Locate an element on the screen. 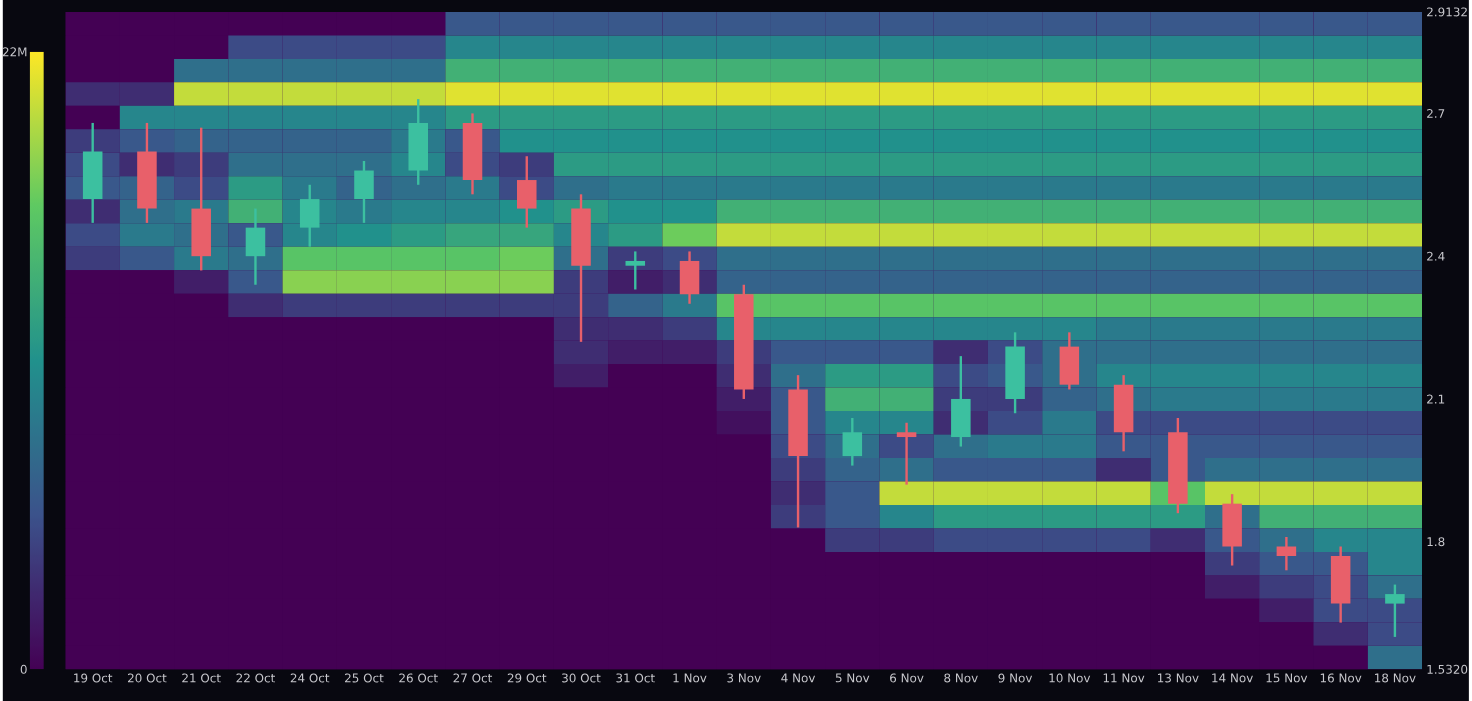 This screenshot has height=701, width=1472. x-tick-label: 29 Oct is located at coordinates (527, 678).